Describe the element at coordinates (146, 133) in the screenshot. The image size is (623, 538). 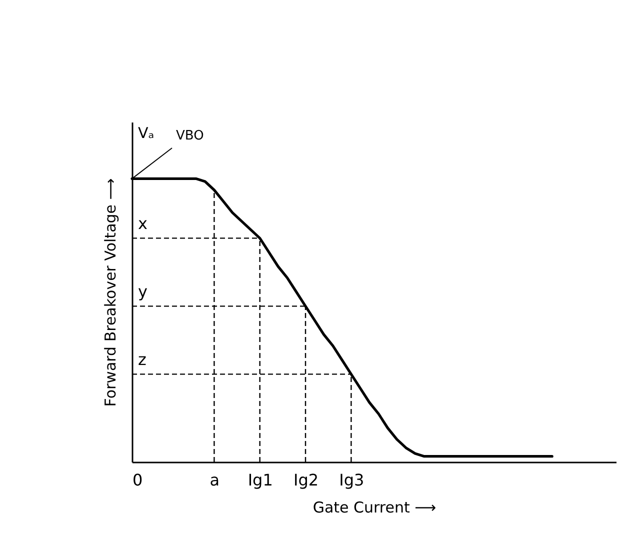
I see `text: Vₐ` at that location.